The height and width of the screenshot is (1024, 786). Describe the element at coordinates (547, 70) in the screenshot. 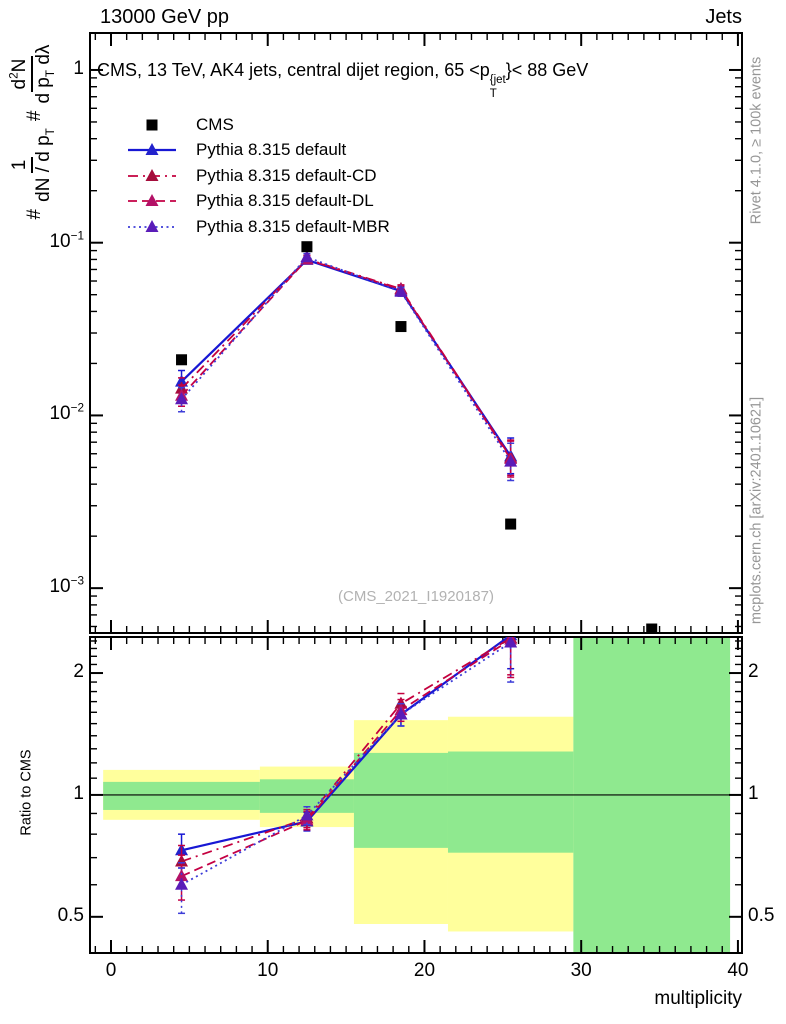

I see `plot-title-post: }< 88 GeV` at that location.